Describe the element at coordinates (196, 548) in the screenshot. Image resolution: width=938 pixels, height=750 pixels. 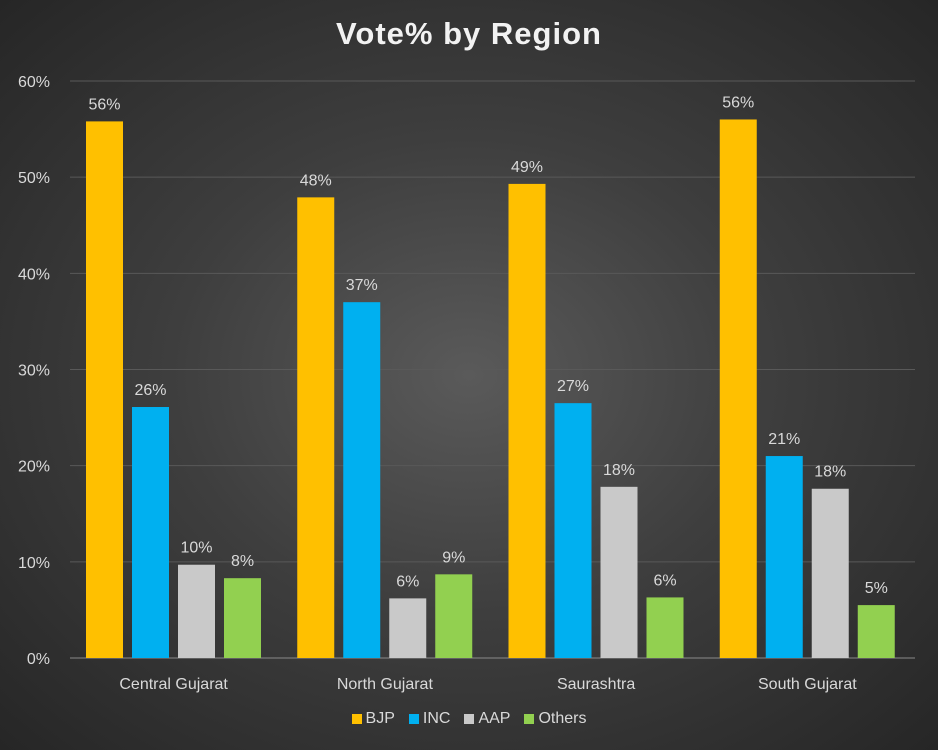
I see `data-label: 10%` at that location.